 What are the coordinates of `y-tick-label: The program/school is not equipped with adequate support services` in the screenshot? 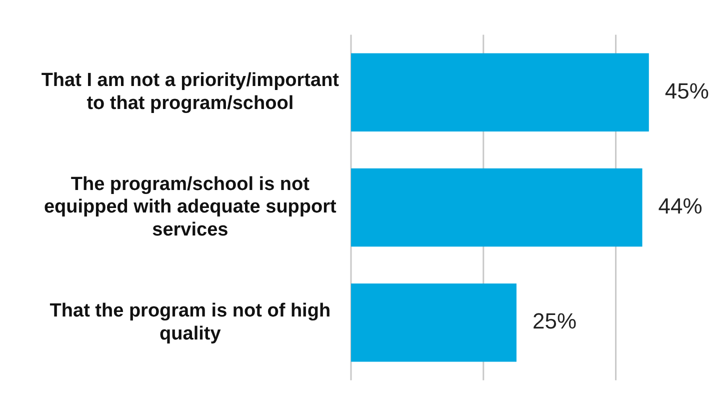 It's located at (191, 207).